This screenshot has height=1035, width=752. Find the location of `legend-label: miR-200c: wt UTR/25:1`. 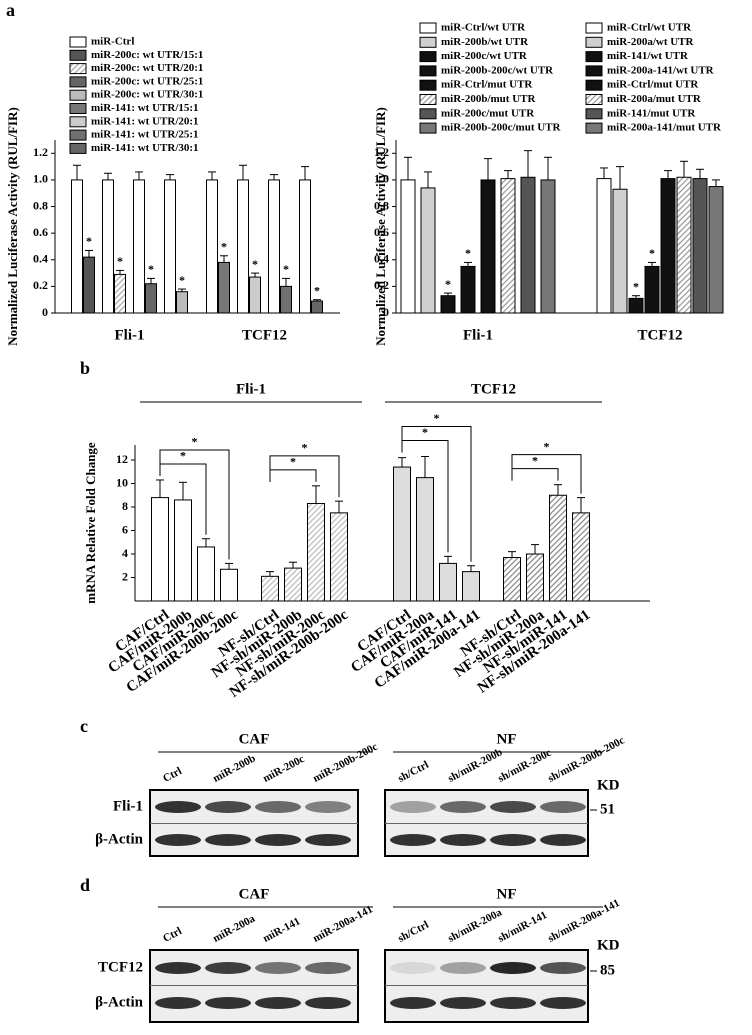

legend-label: miR-200c: wt UTR/25:1 is located at coordinates (147, 81).